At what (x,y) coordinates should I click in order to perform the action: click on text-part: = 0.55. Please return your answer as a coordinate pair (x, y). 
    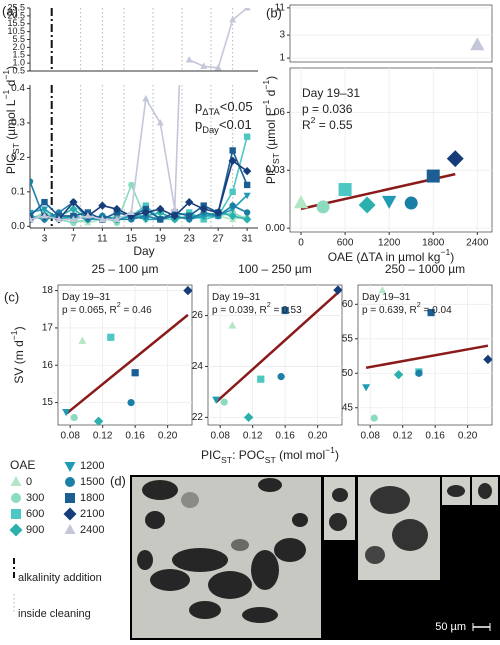
    Looking at the image, I should click on (333, 125).